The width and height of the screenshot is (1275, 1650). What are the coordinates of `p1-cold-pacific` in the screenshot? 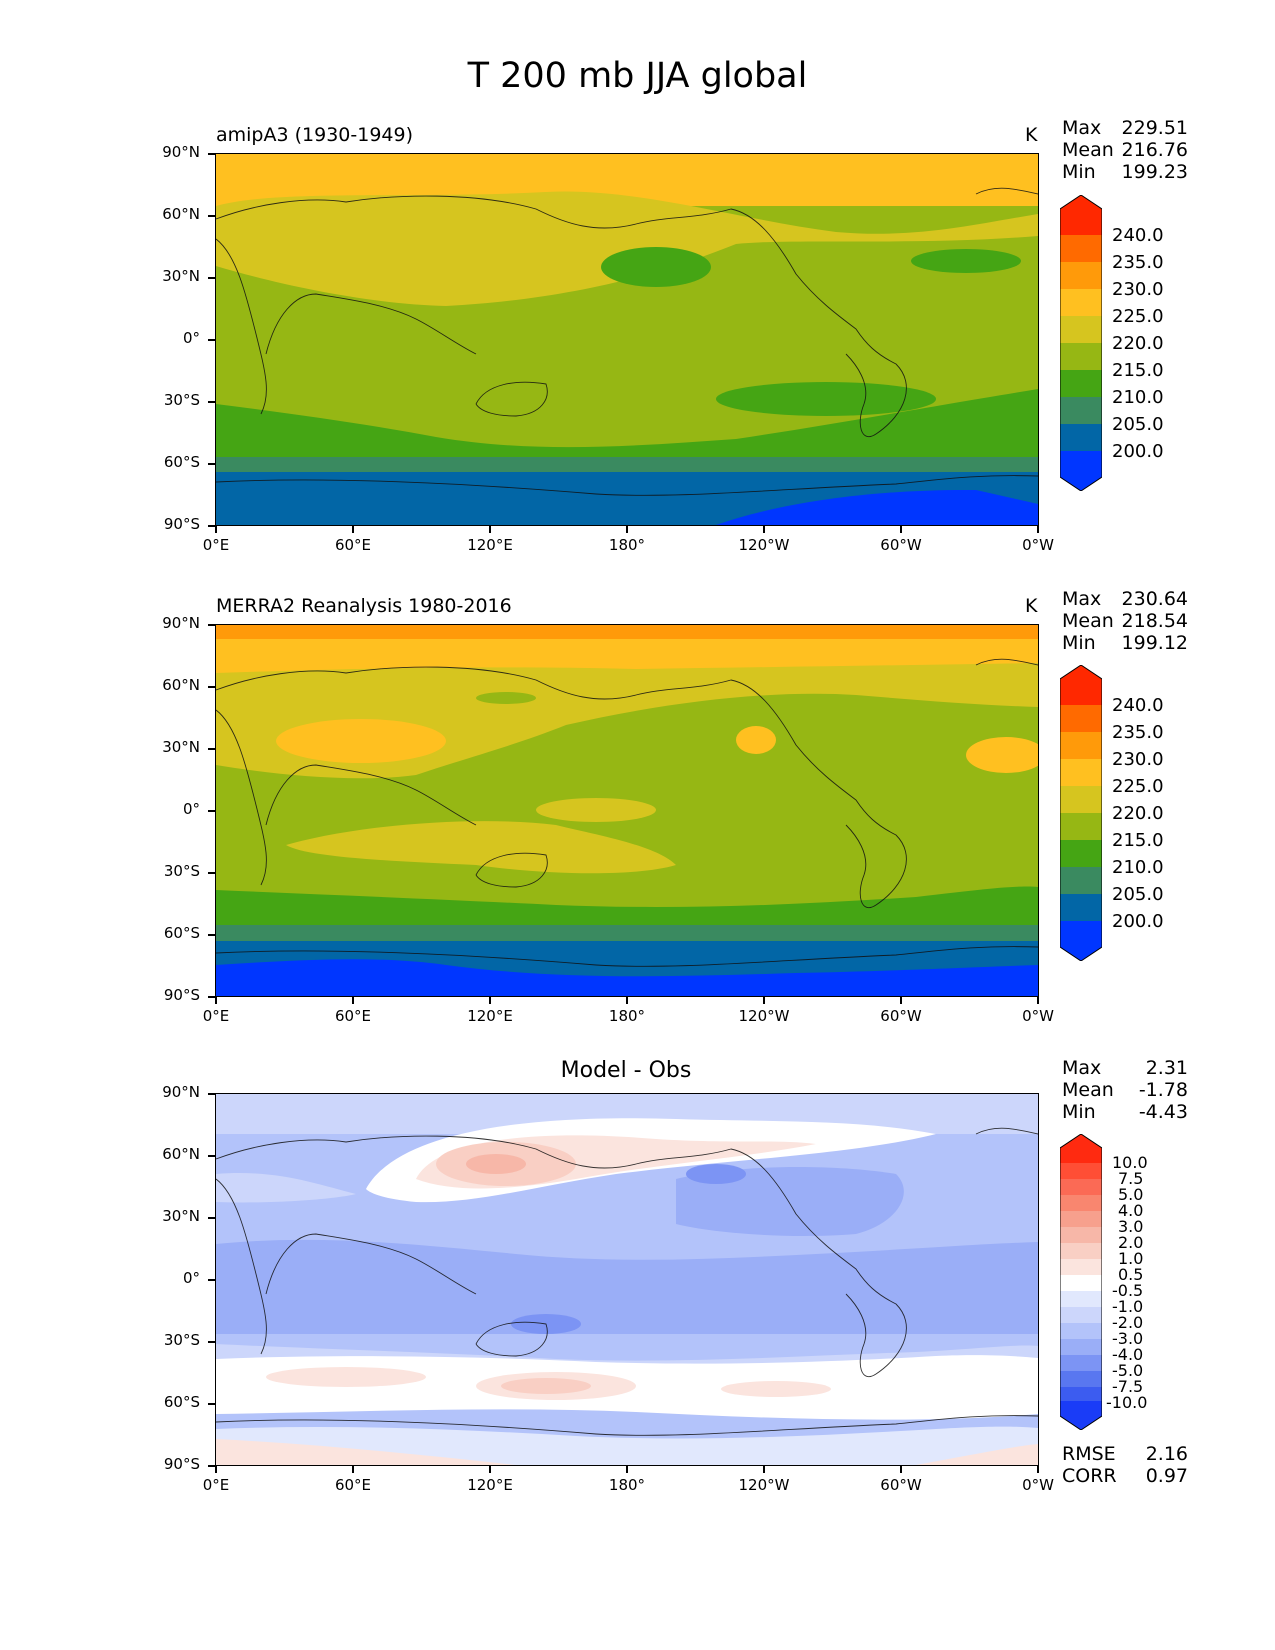 It's located at (656, 267).